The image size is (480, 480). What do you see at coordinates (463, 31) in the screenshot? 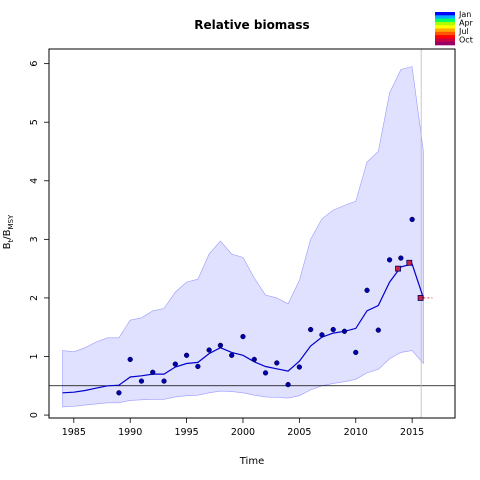
I see `legend-label: Jul` at bounding box center [463, 31].